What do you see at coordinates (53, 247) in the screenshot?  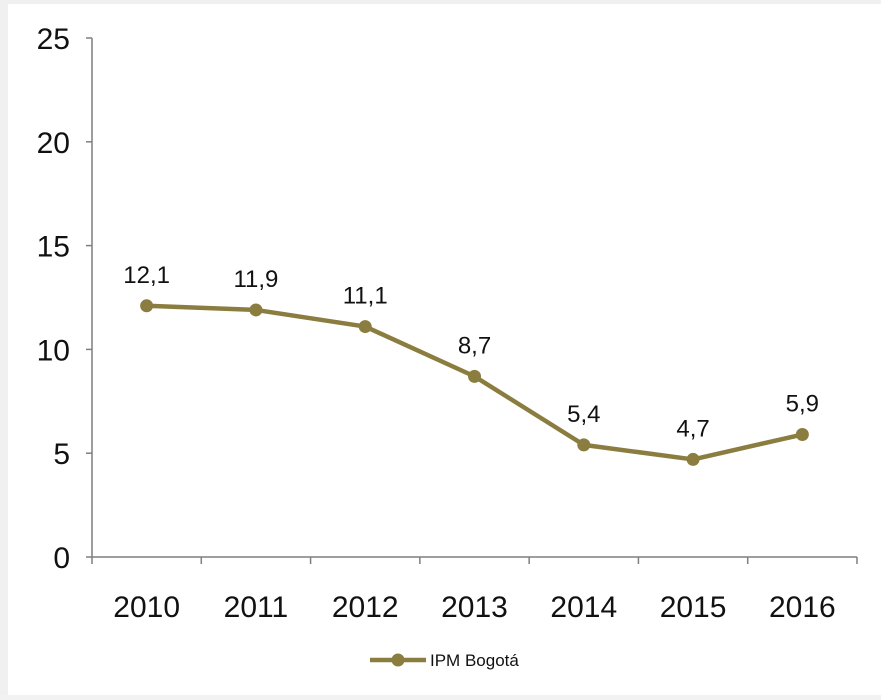 I see `y-tick-label: 15` at bounding box center [53, 247].